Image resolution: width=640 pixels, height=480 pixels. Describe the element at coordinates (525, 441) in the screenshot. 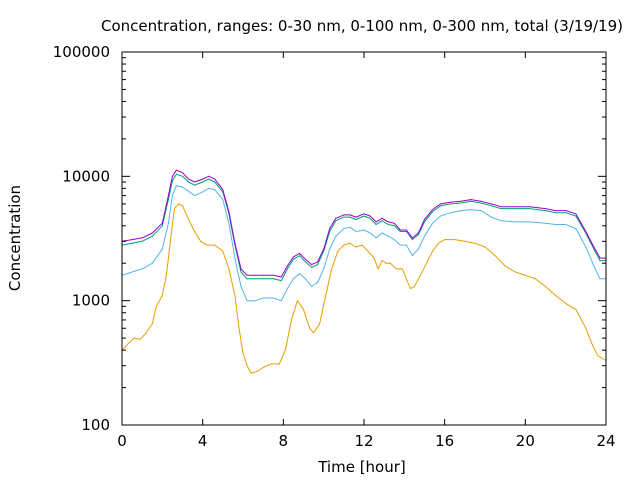

I see `x-tick-label: 20` at that location.